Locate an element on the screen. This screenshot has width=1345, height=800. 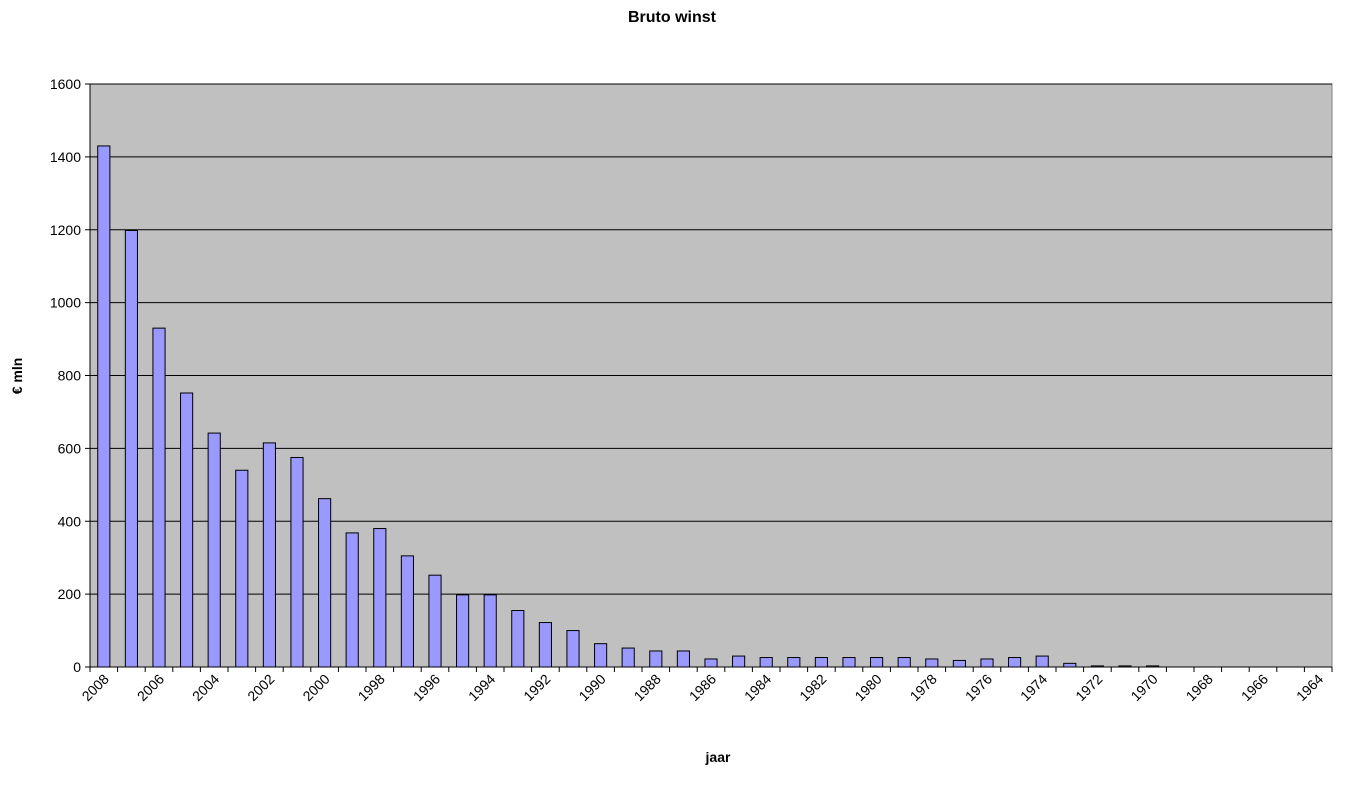
y-tick-label: 1000 is located at coordinates (65, 303).